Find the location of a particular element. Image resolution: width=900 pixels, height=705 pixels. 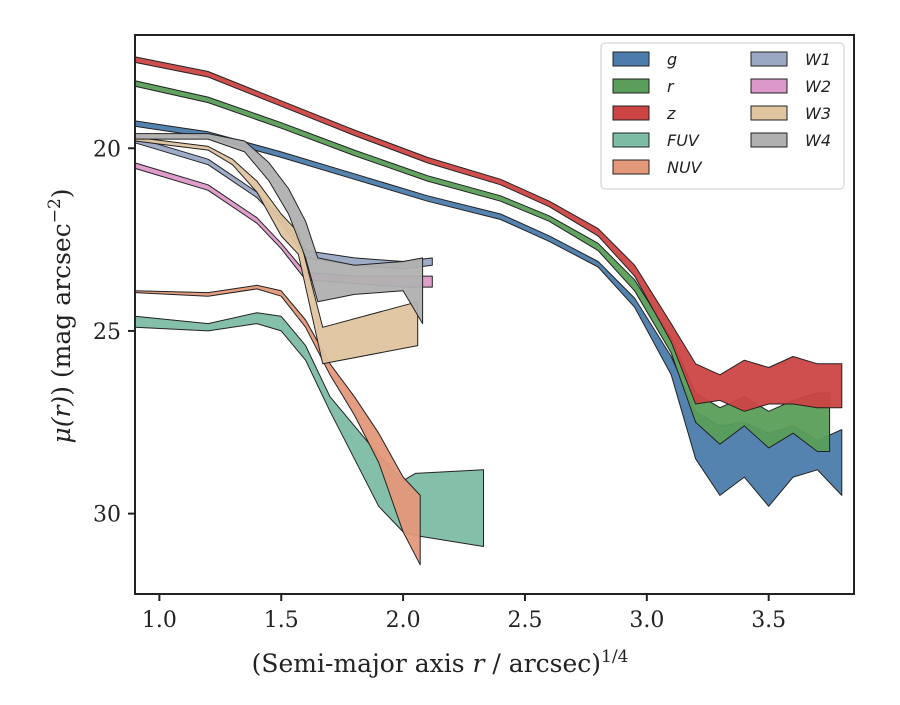

legend-label-w4: W4 is located at coordinates (818, 140).